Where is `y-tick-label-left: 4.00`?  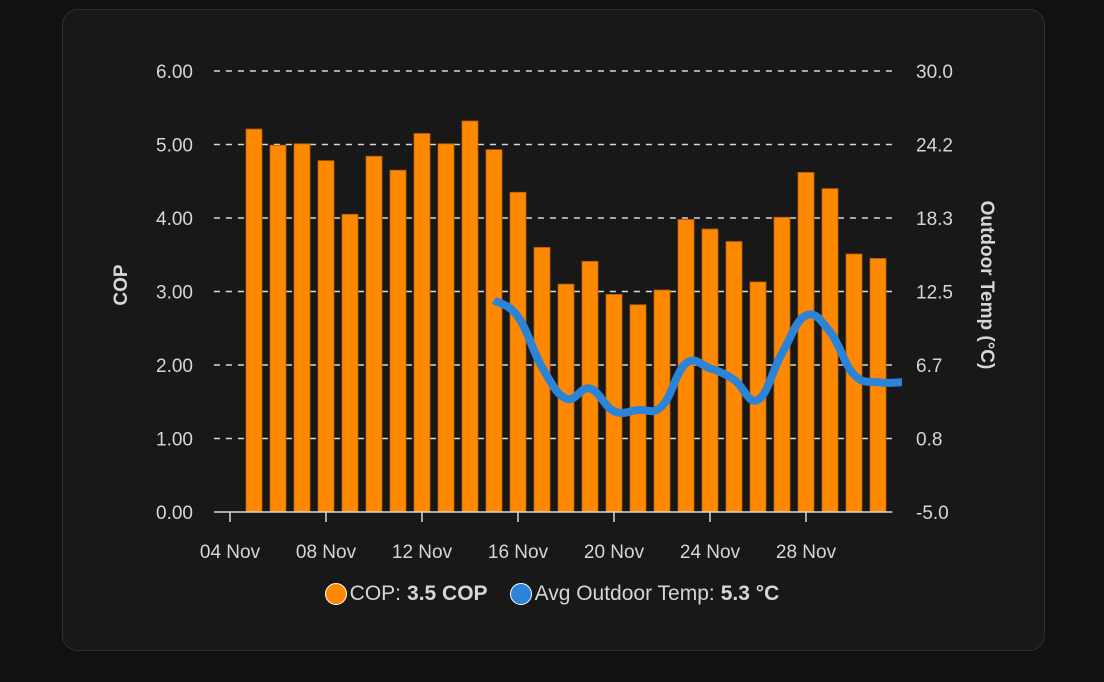 y-tick-label-left: 4.00 is located at coordinates (174, 219).